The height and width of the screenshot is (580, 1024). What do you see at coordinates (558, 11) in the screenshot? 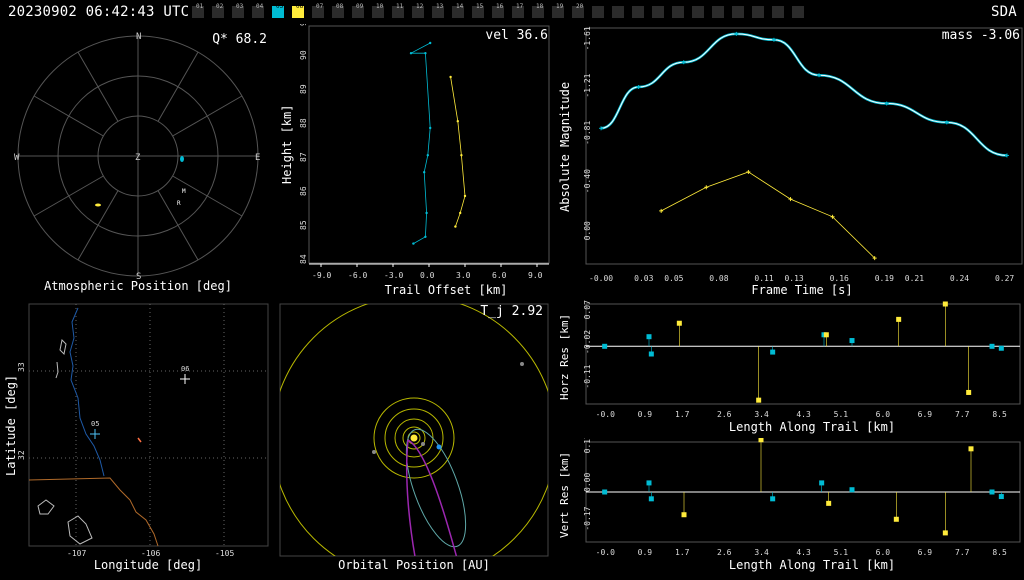
I see `camera-swatch-19: 19` at bounding box center [558, 11].